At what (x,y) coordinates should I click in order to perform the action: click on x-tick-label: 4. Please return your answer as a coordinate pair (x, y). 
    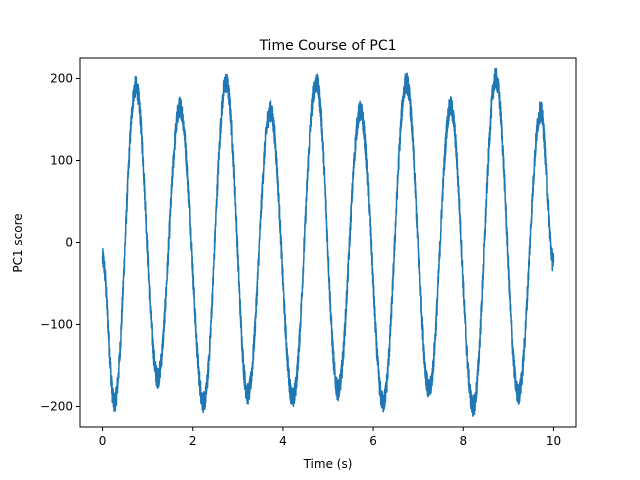
    Looking at the image, I should click on (283, 441).